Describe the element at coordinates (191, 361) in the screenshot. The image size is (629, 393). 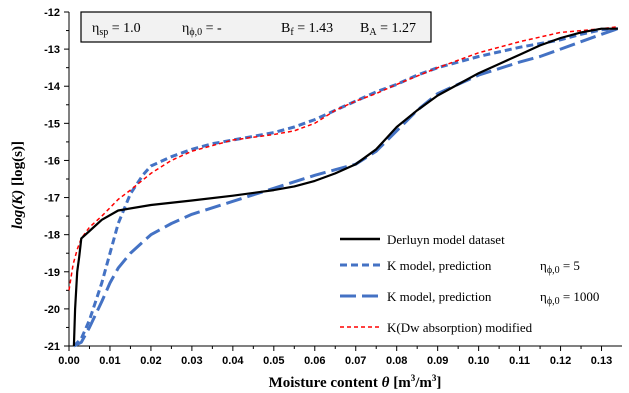
I see `x-tick-label: 0.03` at that location.